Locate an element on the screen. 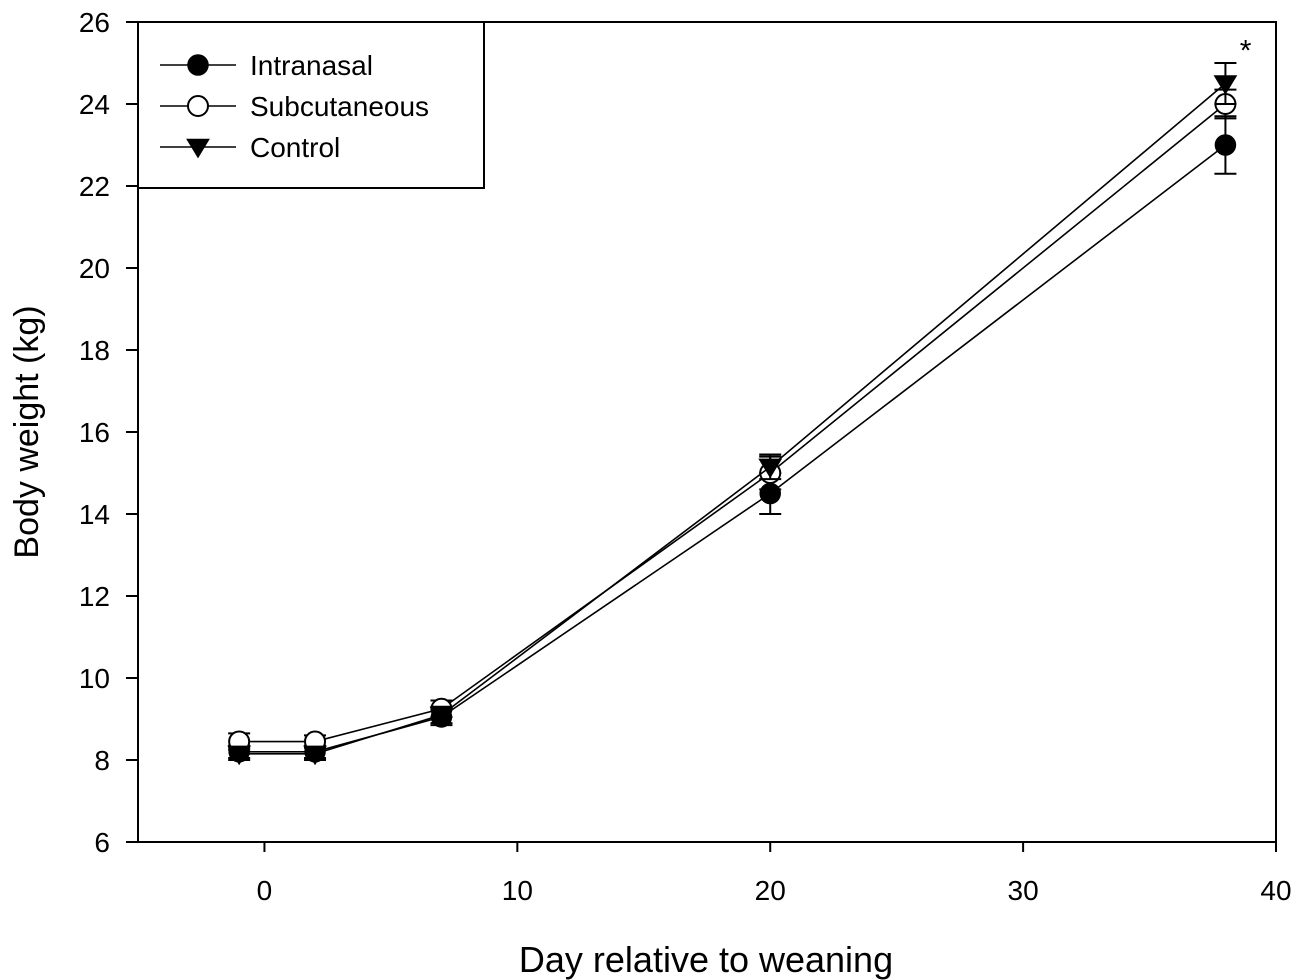 The height and width of the screenshot is (980, 1306). x-tick-label: 40 is located at coordinates (1275, 890).